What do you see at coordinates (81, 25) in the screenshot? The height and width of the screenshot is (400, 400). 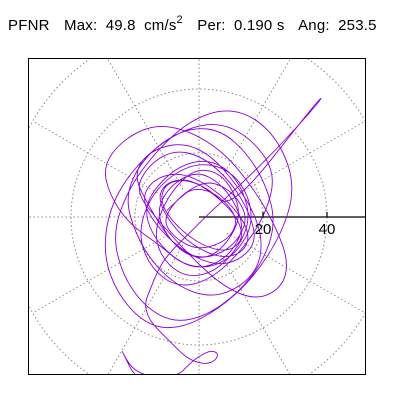 I see `max-label: Max:` at bounding box center [81, 25].